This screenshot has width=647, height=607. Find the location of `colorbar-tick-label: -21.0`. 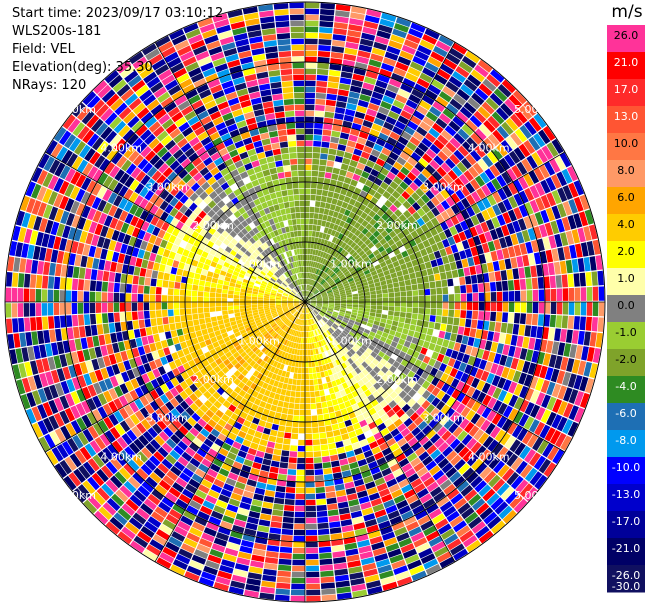

colorbar-tick-label: -21.0 is located at coordinates (626, 548).